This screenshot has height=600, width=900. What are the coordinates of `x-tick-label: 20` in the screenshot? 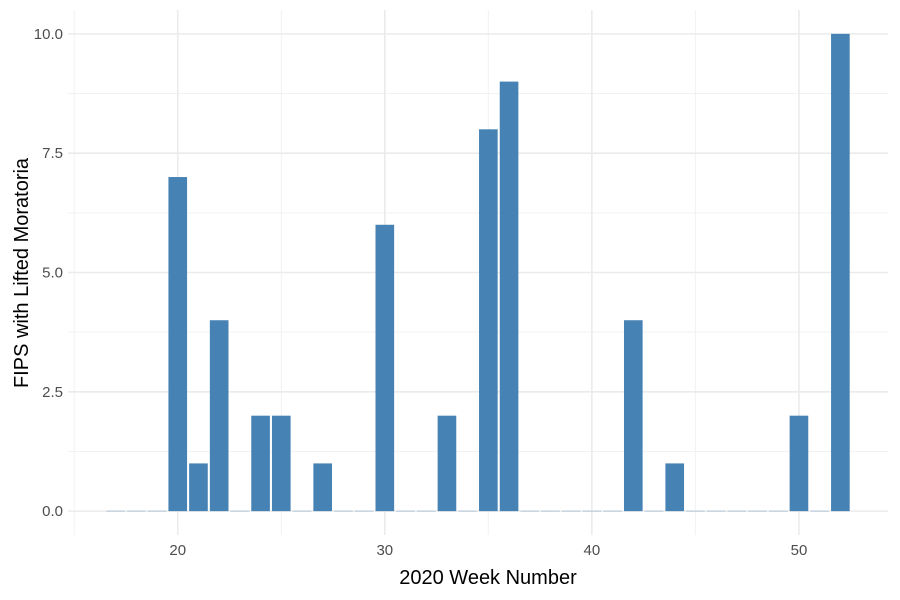 It's located at (177, 550).